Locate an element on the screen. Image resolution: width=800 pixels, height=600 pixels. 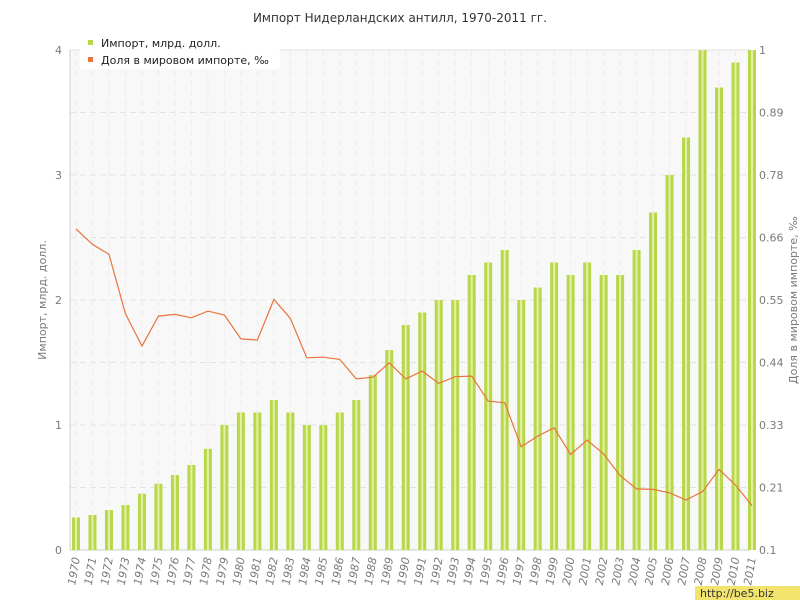
x-tick-label: 1996 is located at coordinates (503, 571).